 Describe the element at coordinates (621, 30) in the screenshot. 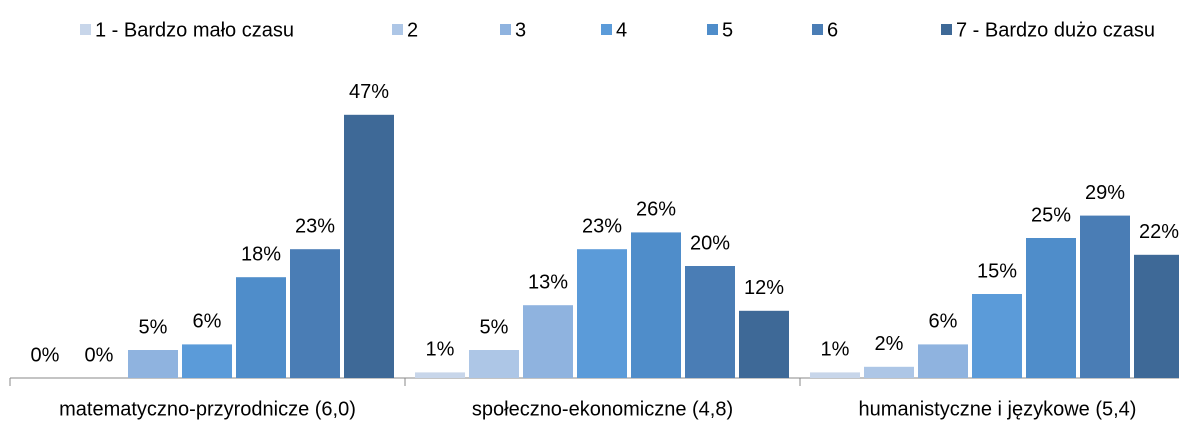

I see `legend-label: 4` at that location.